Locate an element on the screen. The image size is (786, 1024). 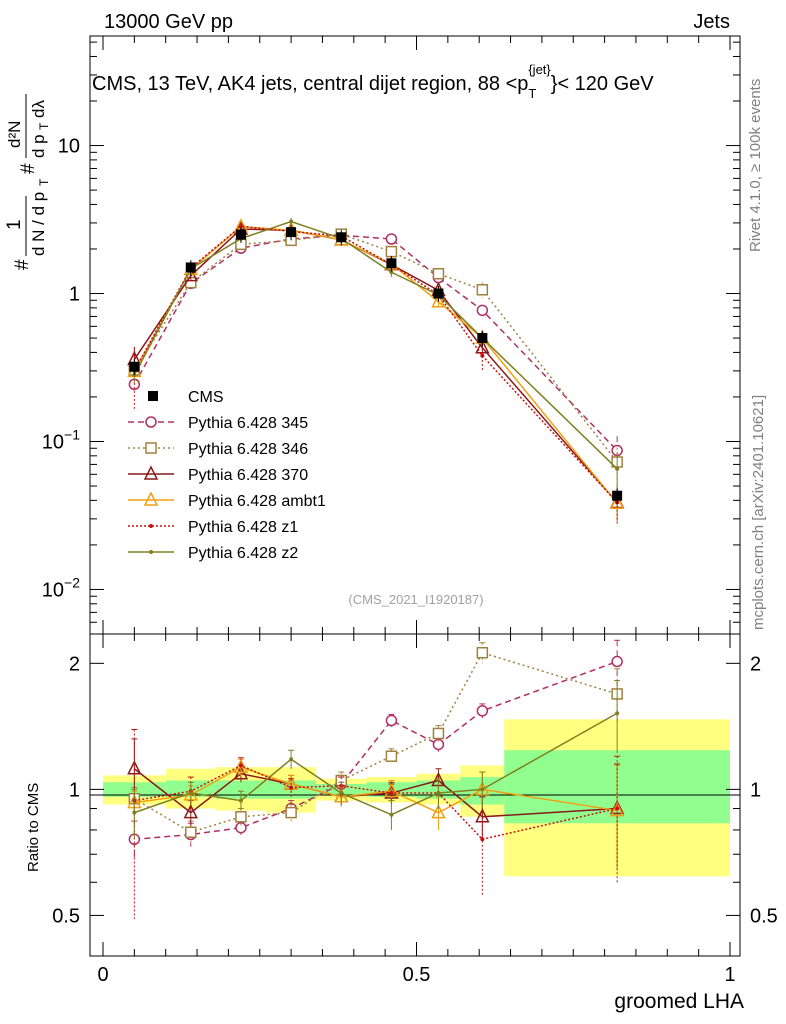
category-label: Jets is located at coordinates (711, 22).